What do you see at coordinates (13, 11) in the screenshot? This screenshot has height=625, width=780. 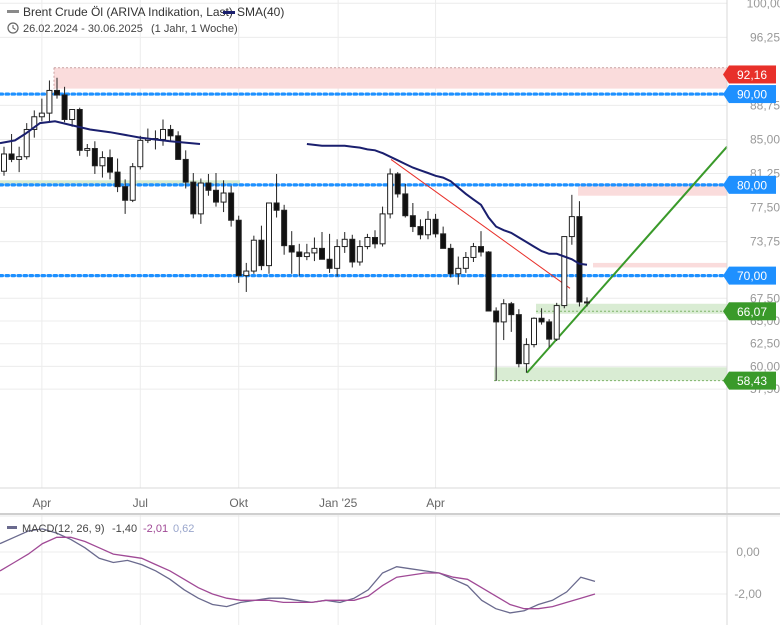 I see `price-legend-swatch` at bounding box center [13, 11].